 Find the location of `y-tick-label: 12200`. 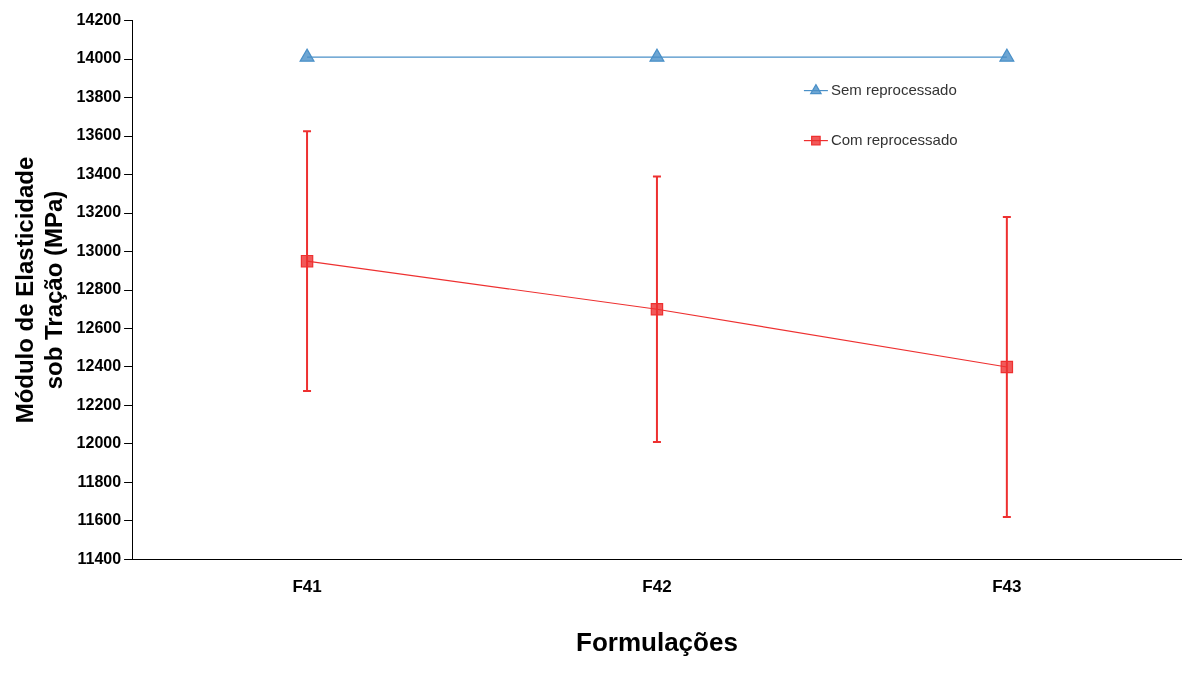

y-tick-label: 12200 is located at coordinates (99, 404).